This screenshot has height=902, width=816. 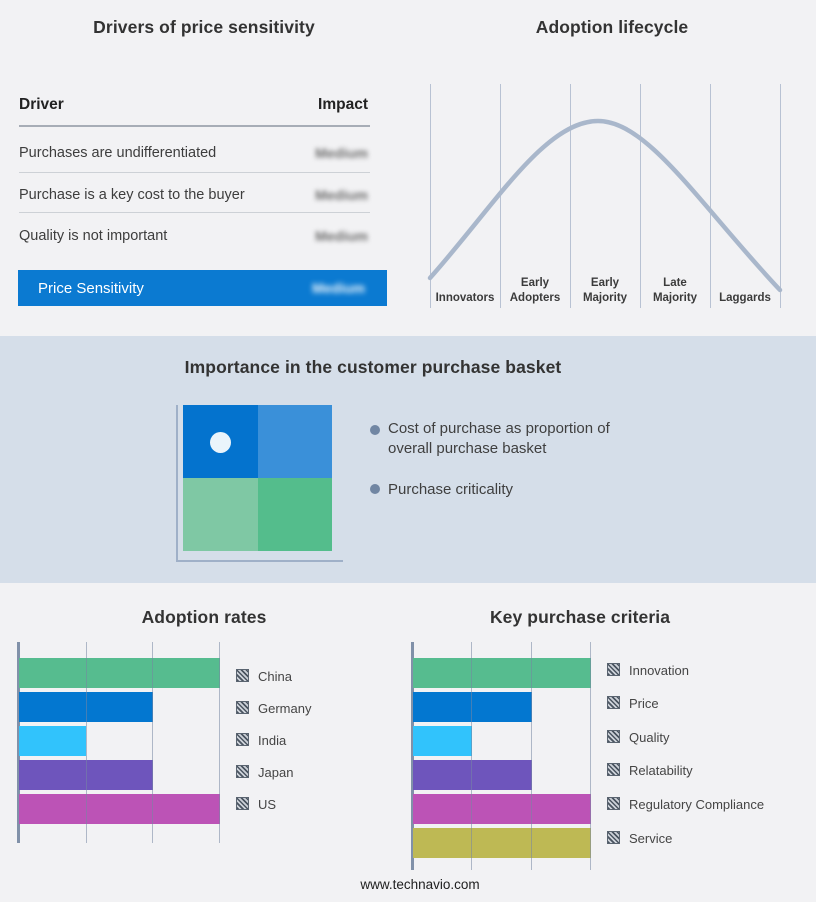 I want to click on legend-us: US, so click(x=267, y=804).